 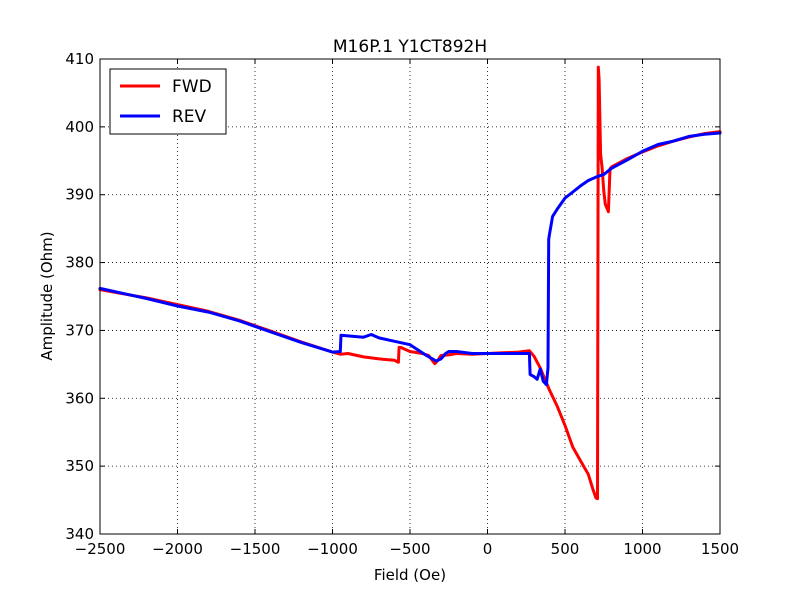 I want to click on x-tick-label: −2000, so click(x=177, y=549).